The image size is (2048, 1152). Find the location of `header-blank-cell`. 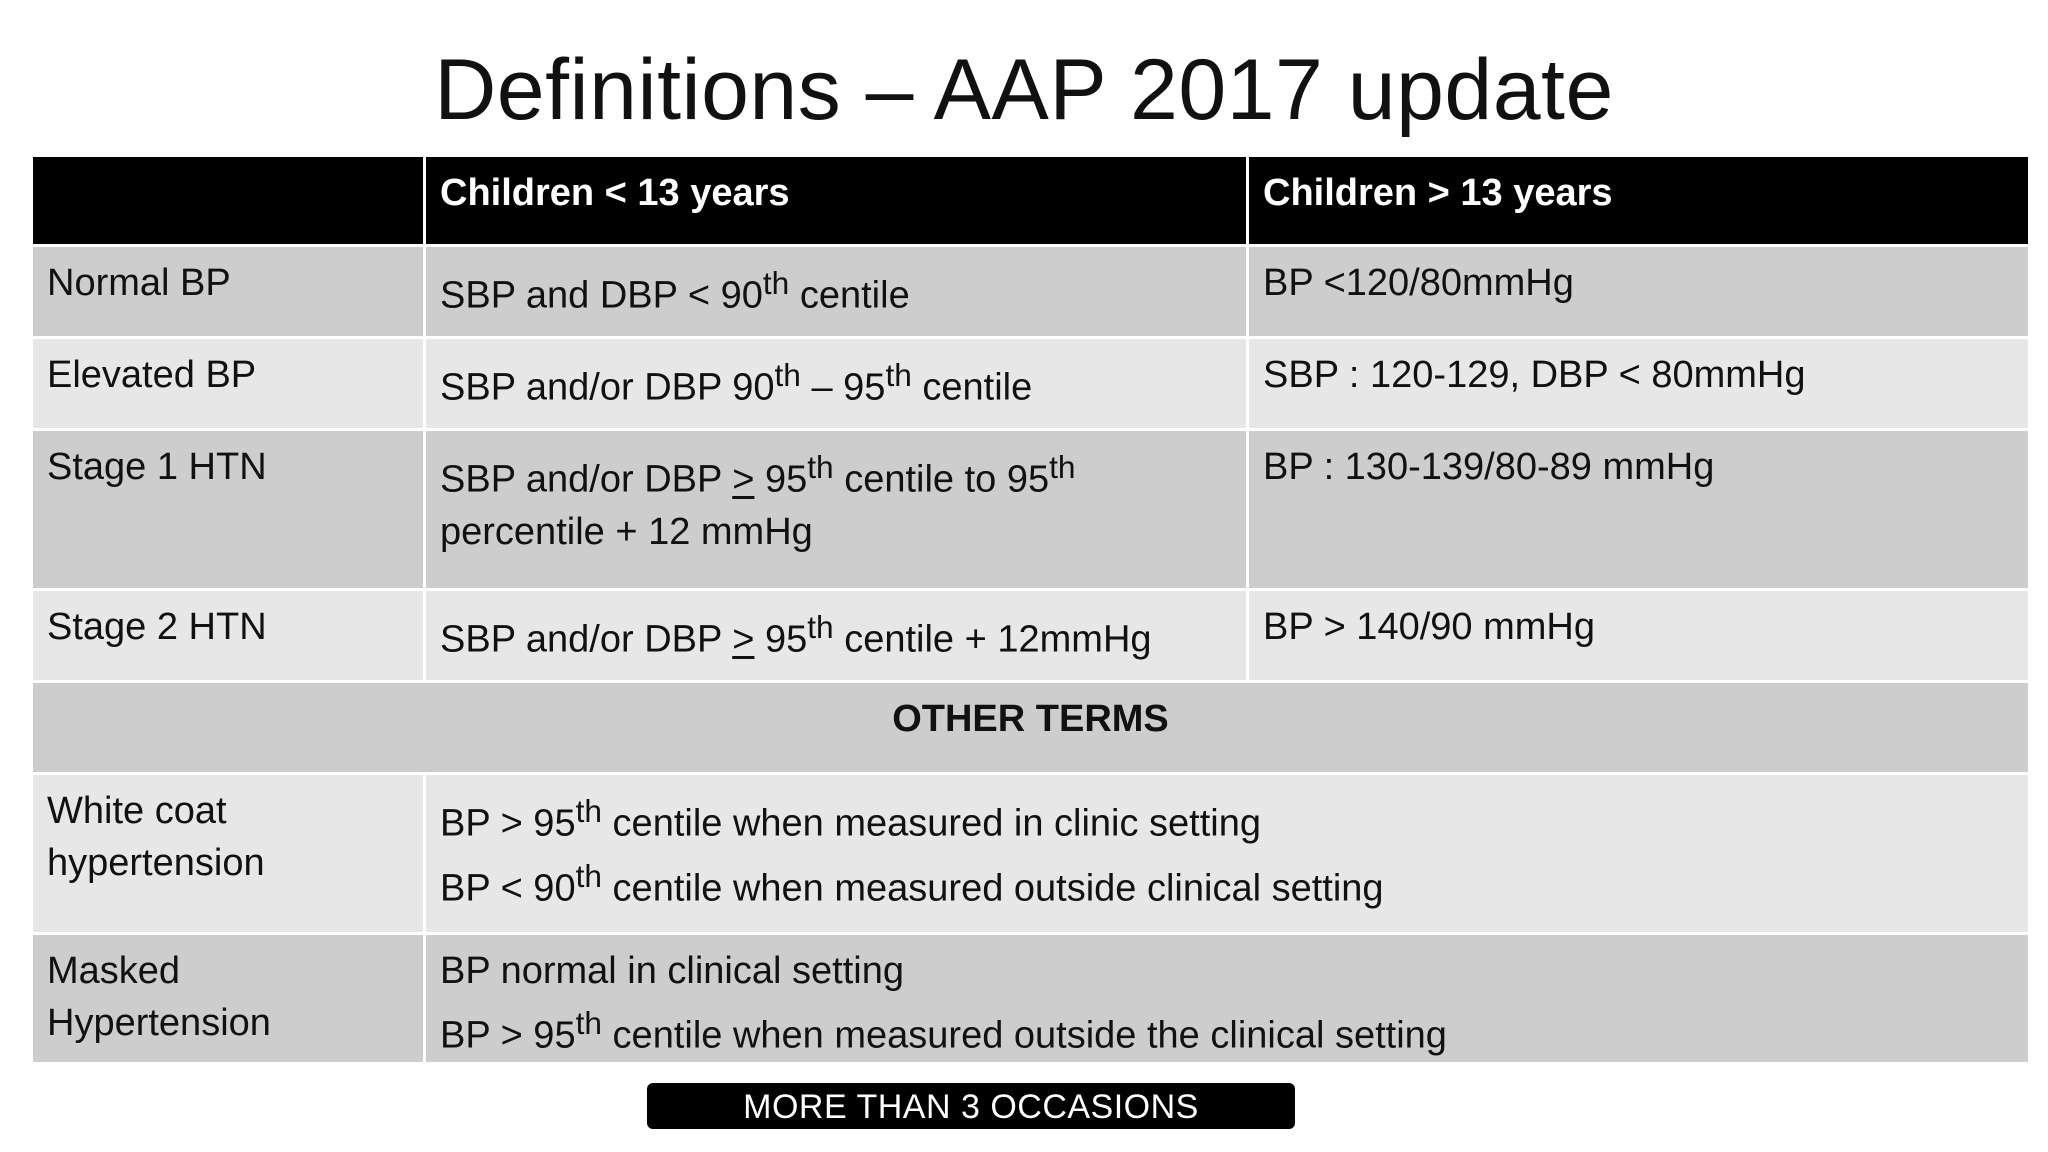

header-blank-cell is located at coordinates (228, 200).